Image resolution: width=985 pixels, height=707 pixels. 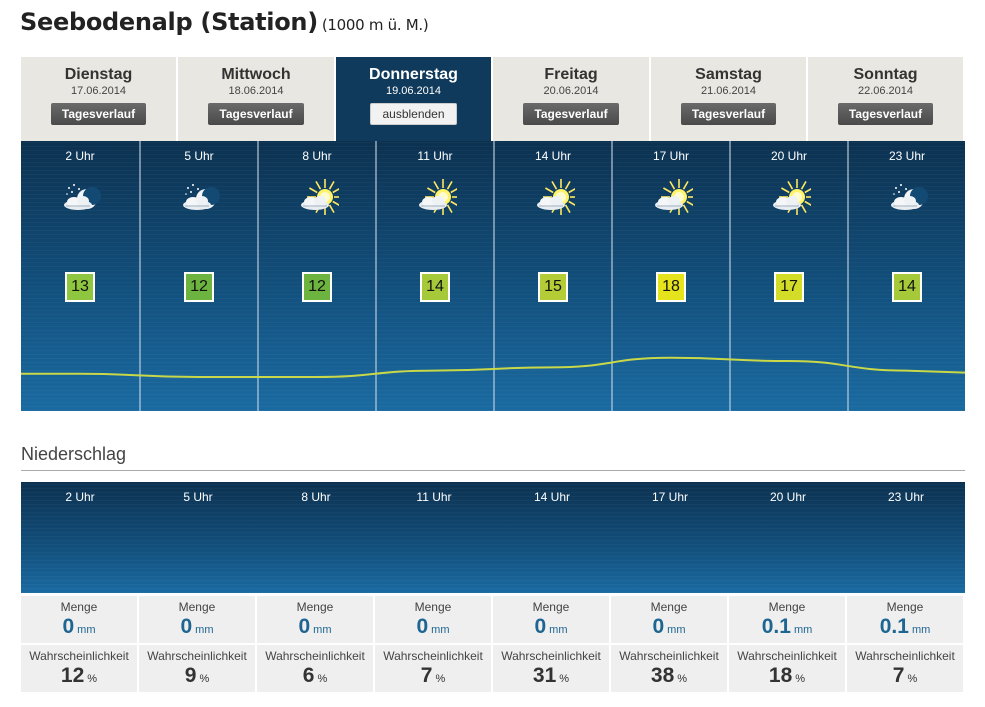 I want to click on wahrscheinlichkeit-value: 6%, so click(x=315, y=676).